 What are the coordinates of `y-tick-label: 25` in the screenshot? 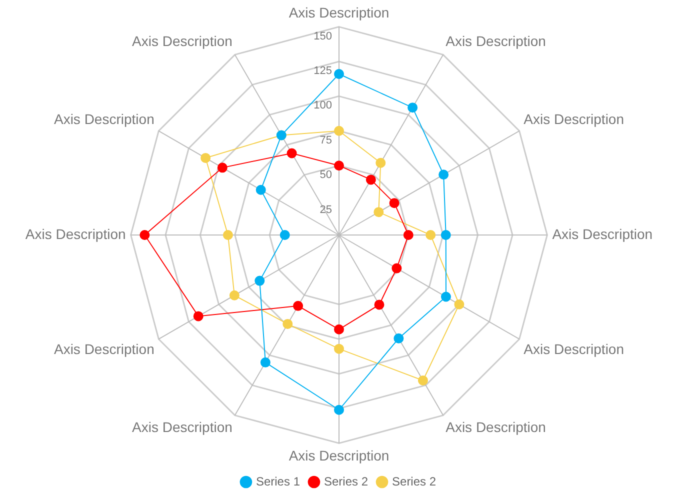 It's located at (326, 210).